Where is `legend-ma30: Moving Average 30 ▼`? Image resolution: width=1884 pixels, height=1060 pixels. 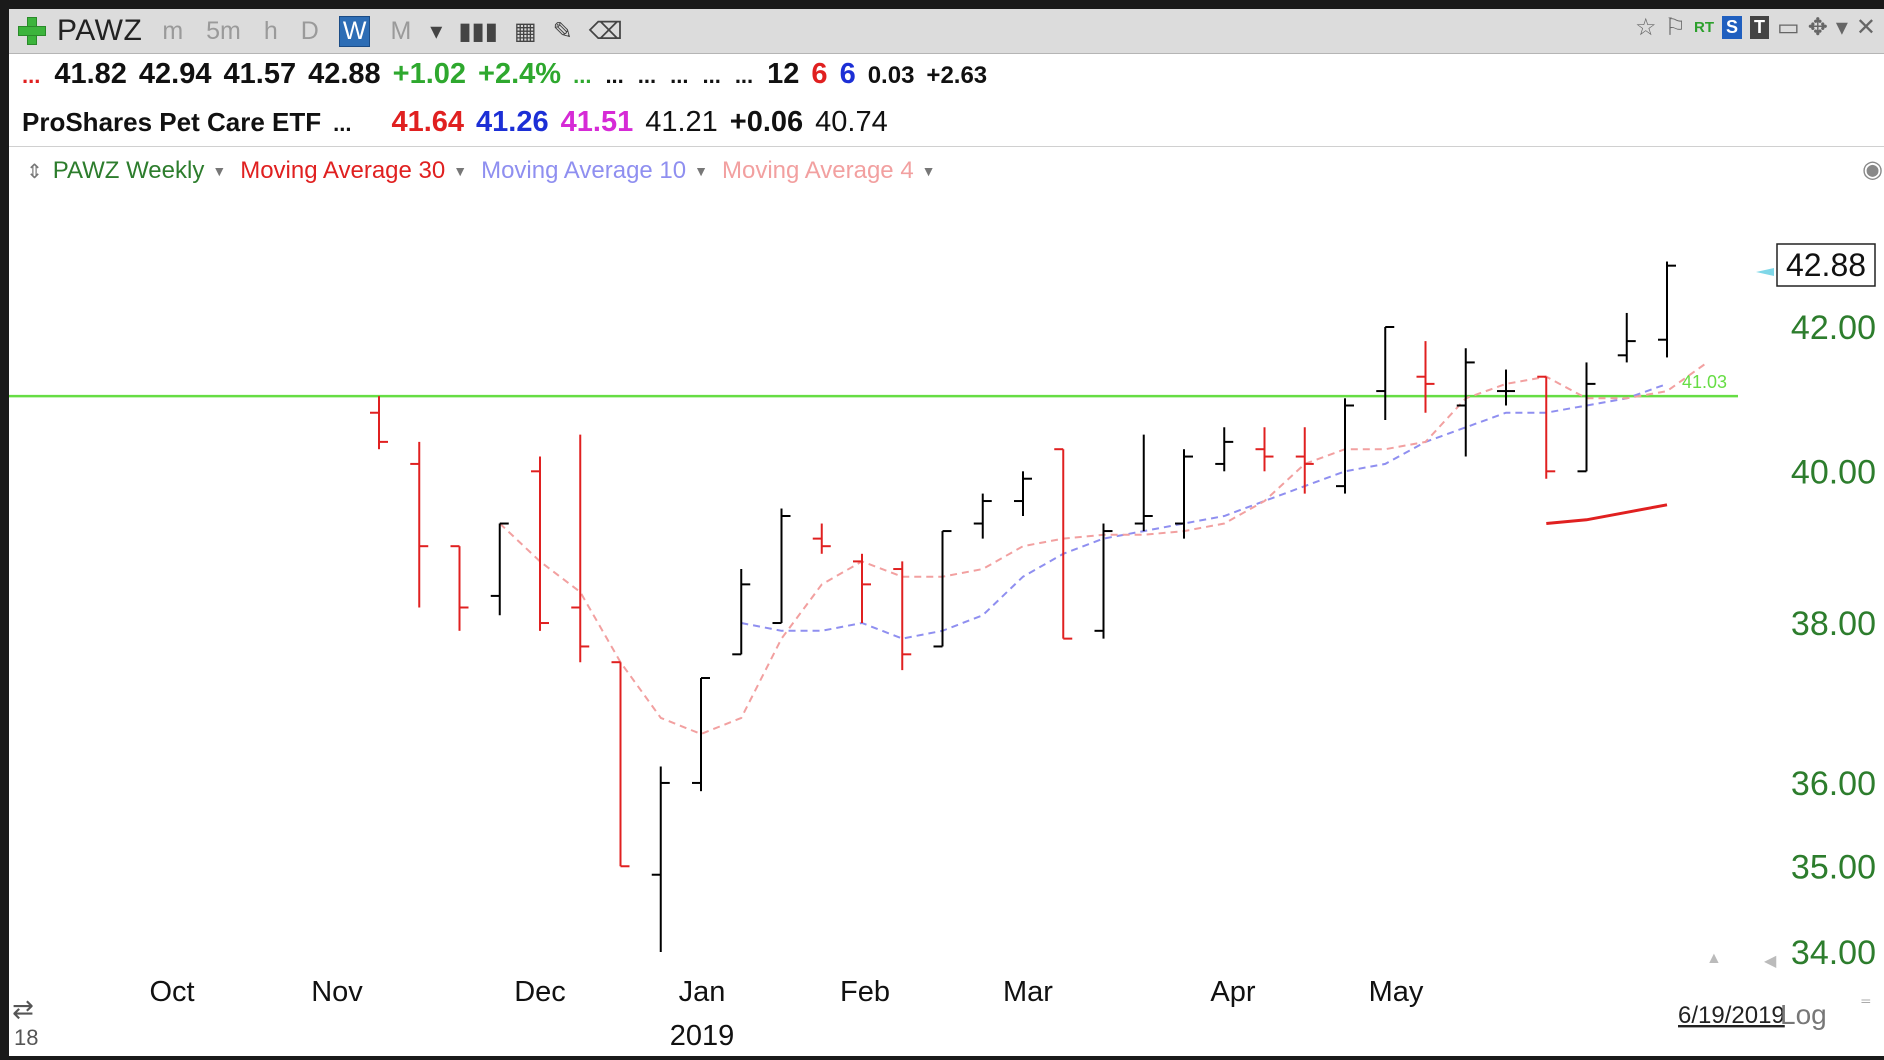 legend-ma30: Moving Average 30 ▼ is located at coordinates (353, 171).